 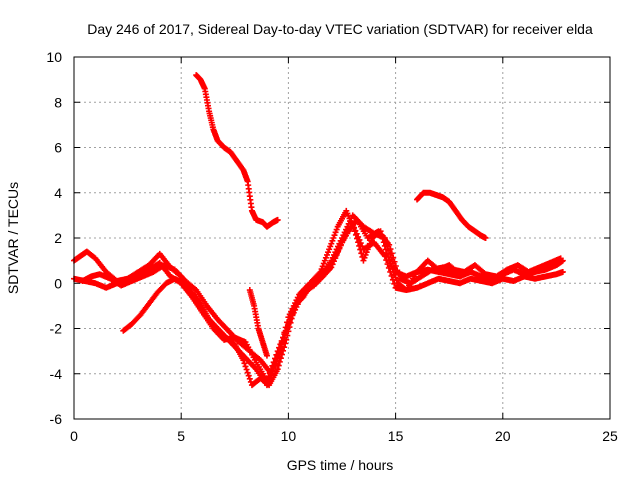 What do you see at coordinates (56, 329) in the screenshot?
I see `y-tick-label: -2` at bounding box center [56, 329].